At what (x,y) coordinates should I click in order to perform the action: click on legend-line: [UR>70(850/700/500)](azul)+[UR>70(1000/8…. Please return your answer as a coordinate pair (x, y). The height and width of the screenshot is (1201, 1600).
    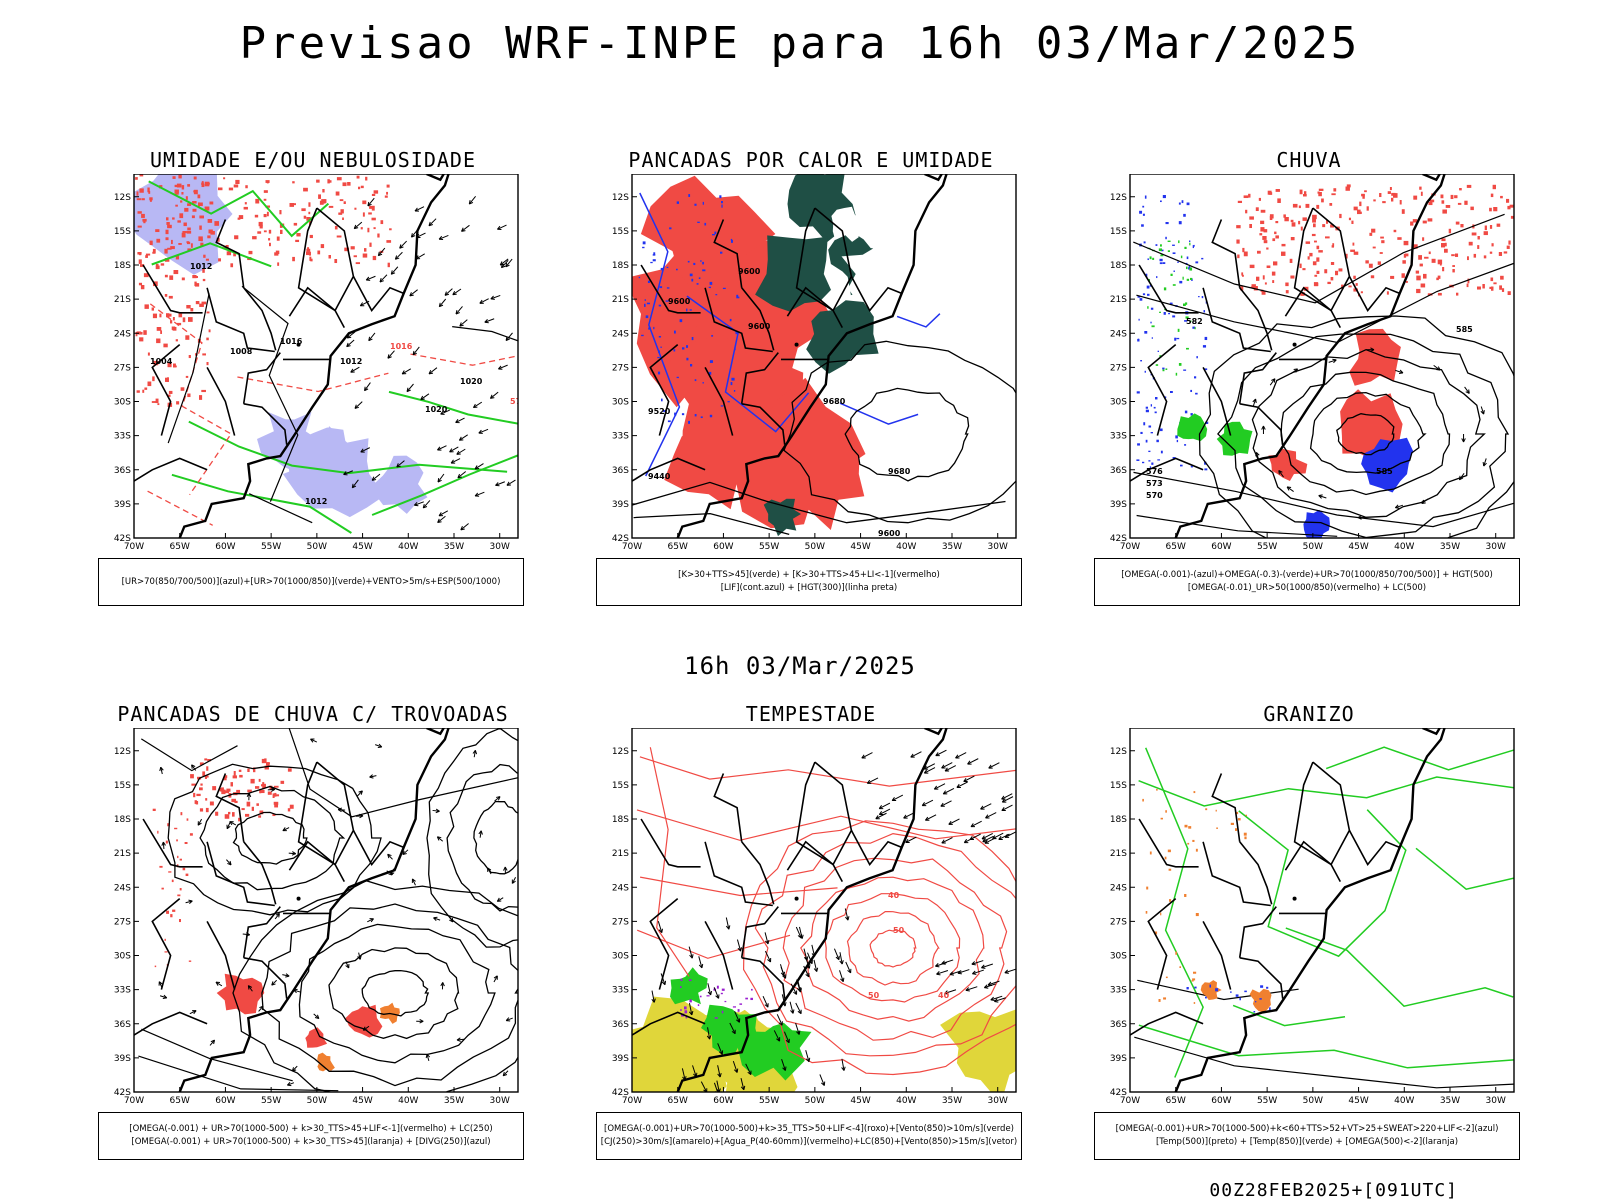
    Looking at the image, I should click on (311, 582).